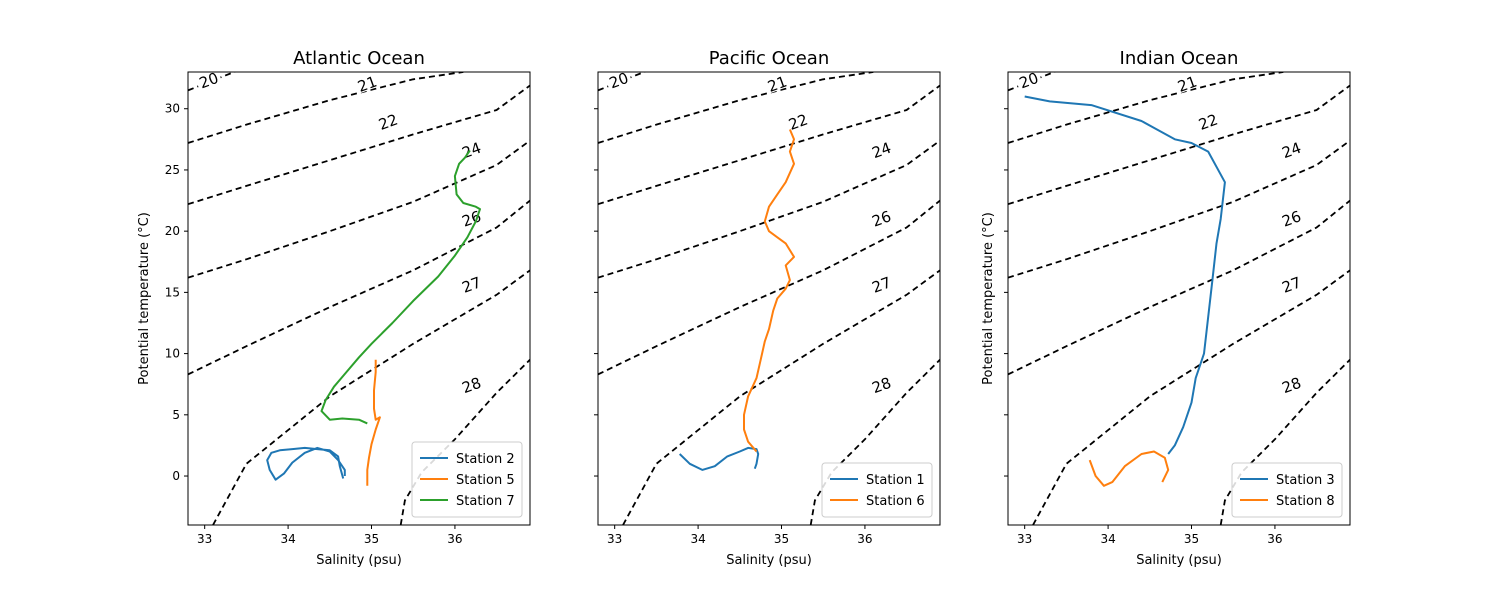  I want to click on x-axis-label: Salinity (psu), so click(359, 560).